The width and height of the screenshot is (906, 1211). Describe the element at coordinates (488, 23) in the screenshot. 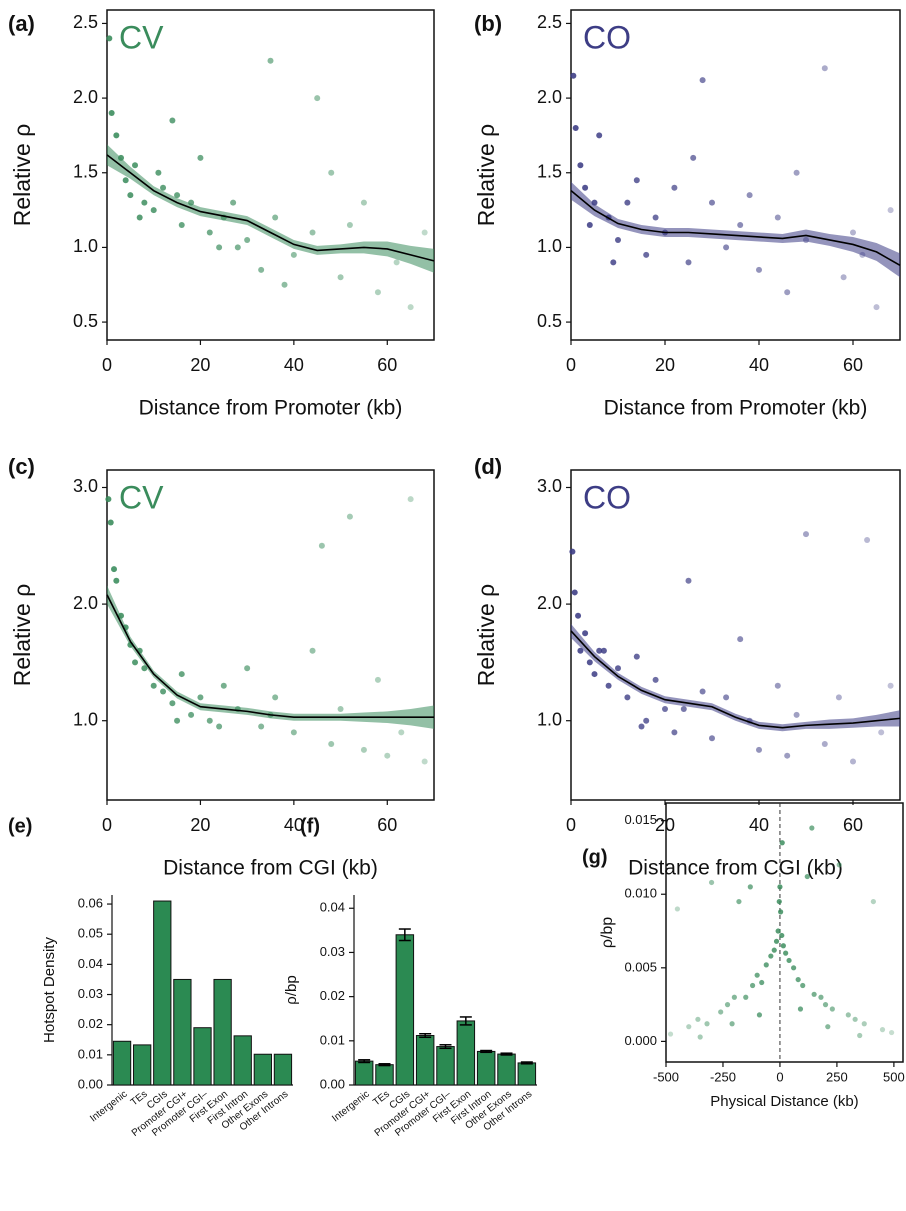

I see `panel-label: (b)` at that location.